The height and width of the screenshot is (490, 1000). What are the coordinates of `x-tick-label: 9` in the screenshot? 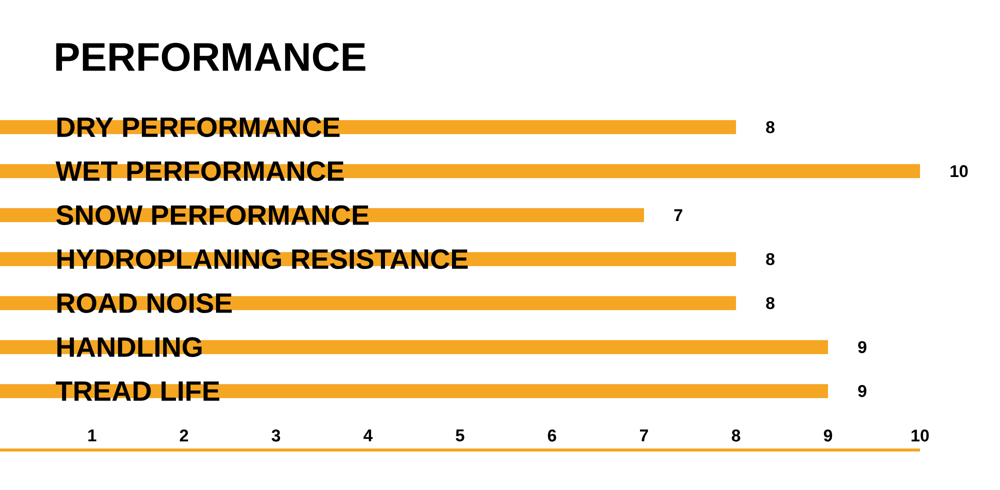 It's located at (828, 436).